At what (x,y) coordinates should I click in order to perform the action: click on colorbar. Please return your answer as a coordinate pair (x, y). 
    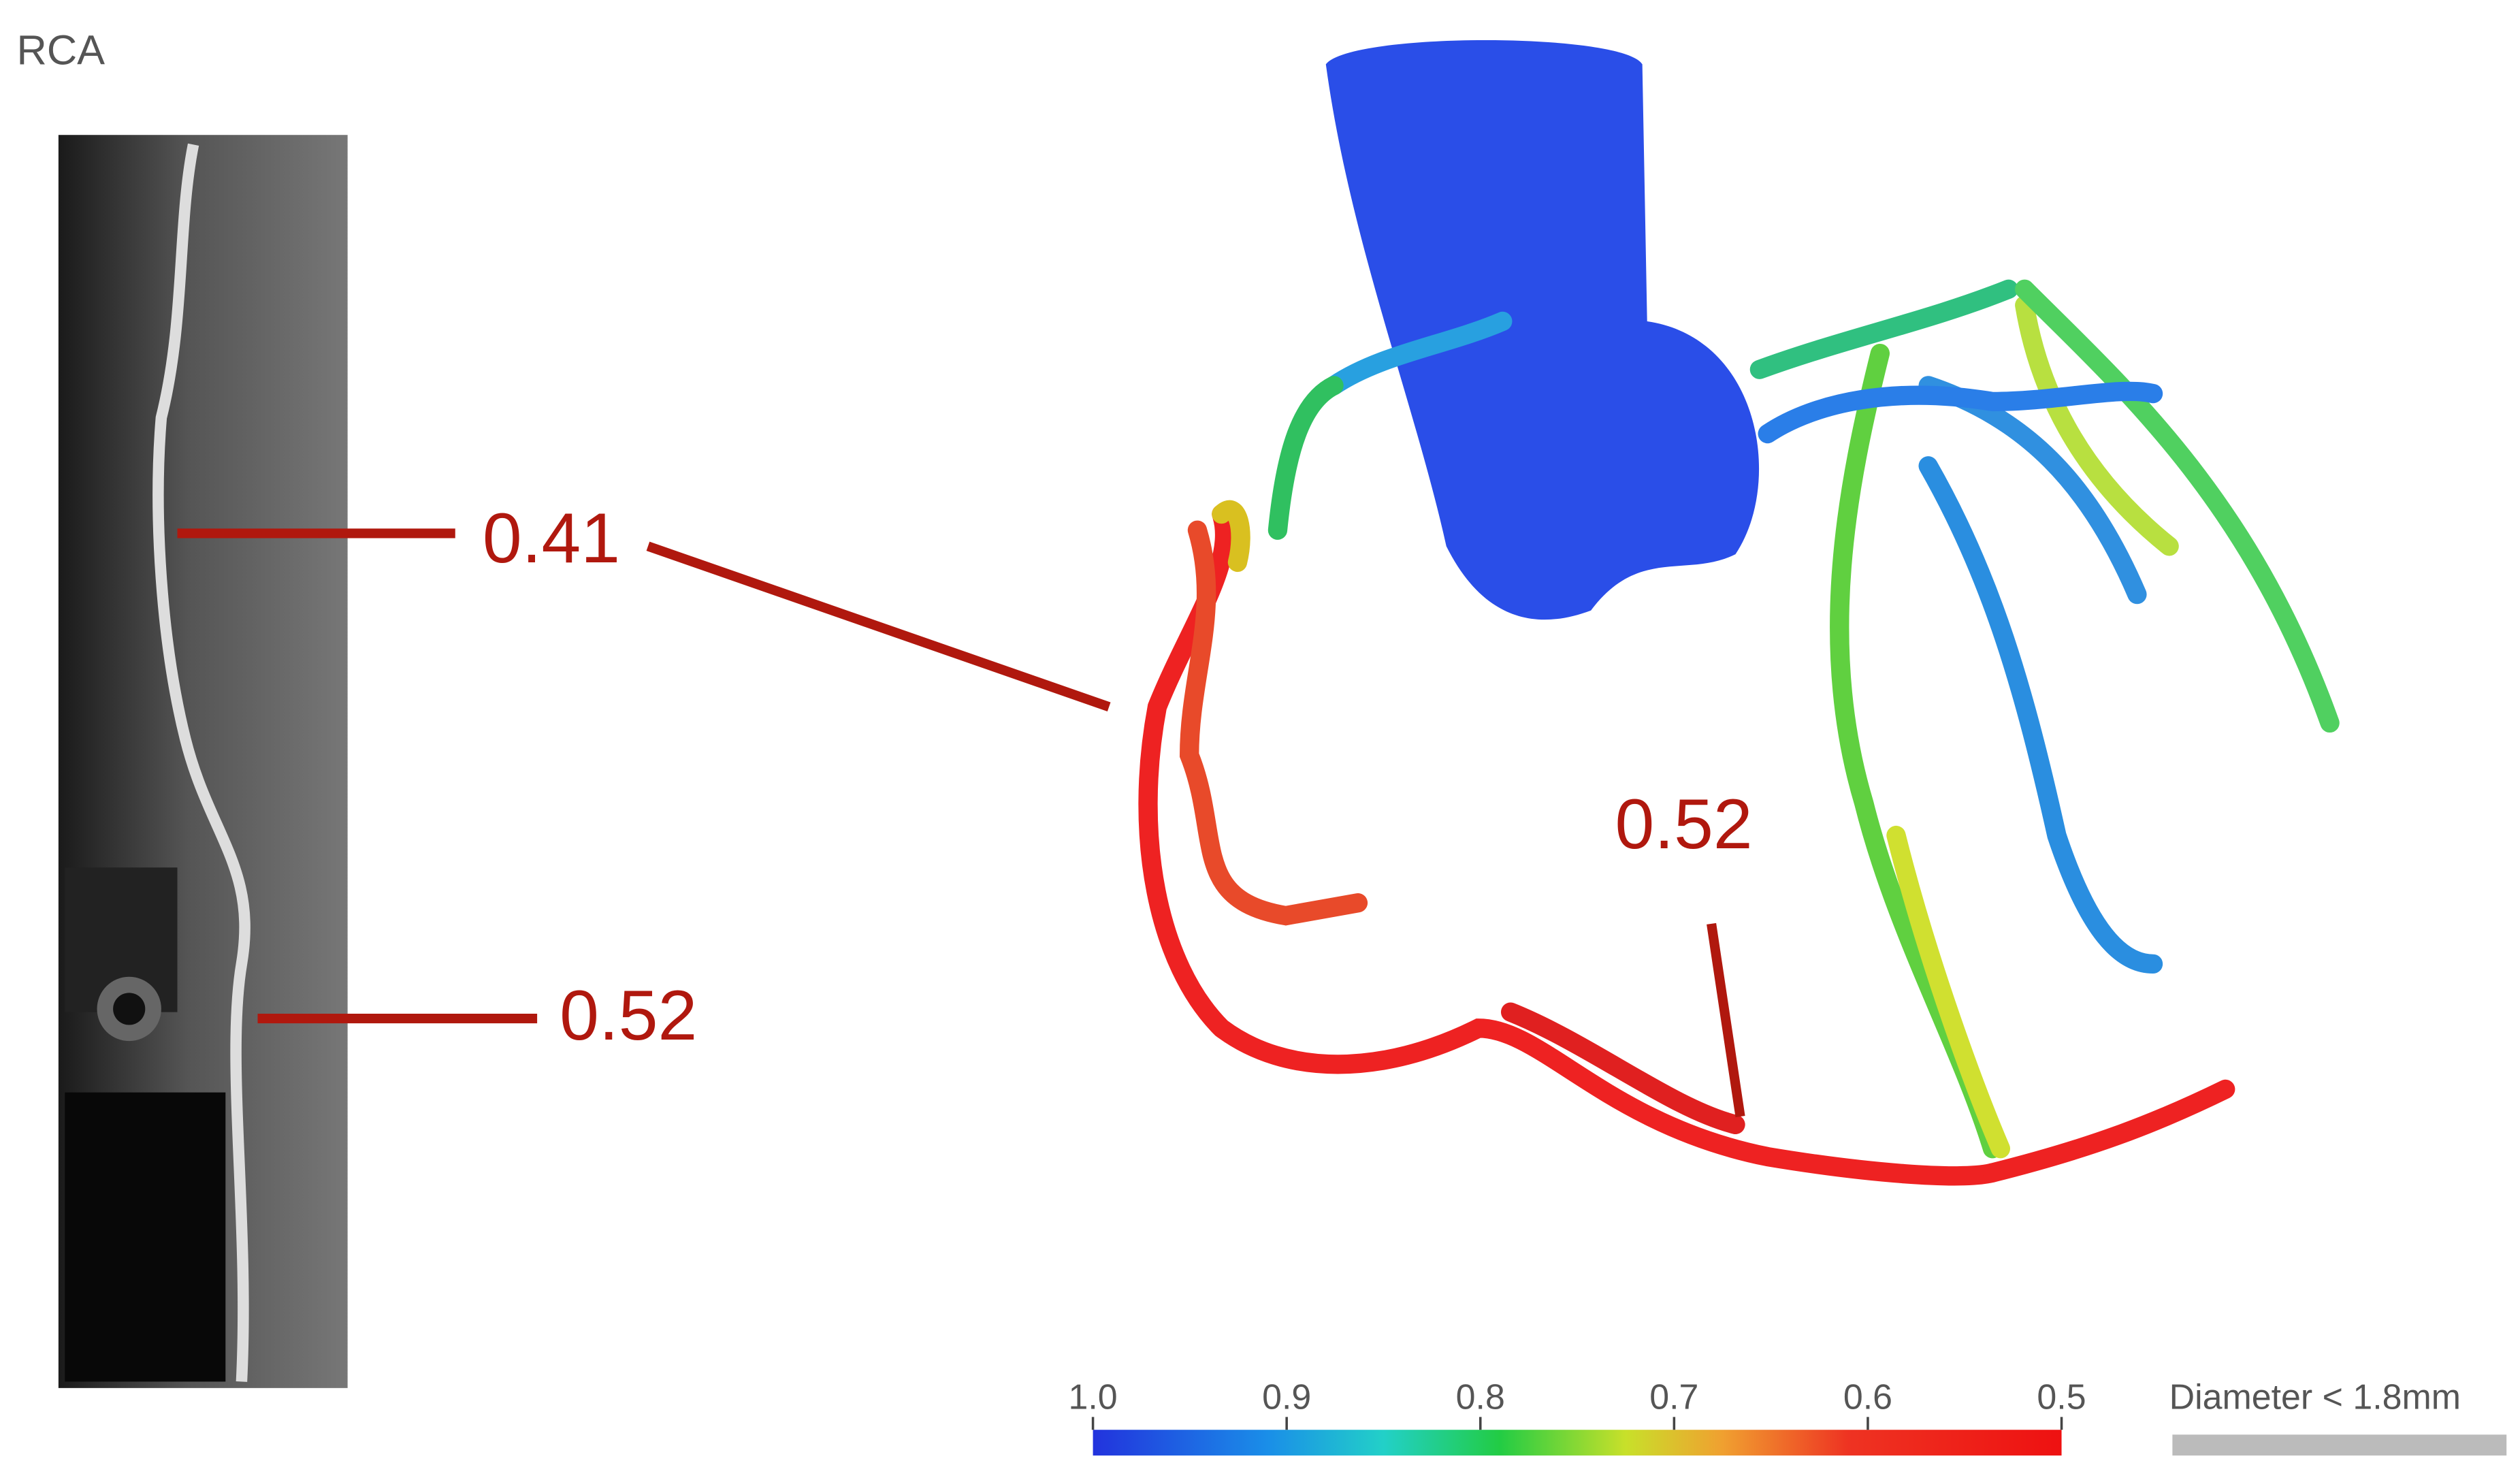
    Looking at the image, I should click on (1578, 1443).